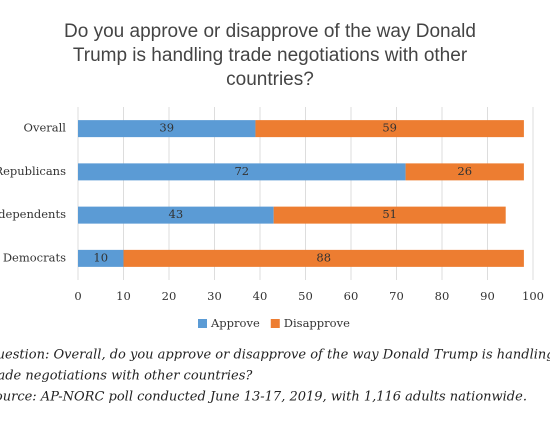 The height and width of the screenshot is (423, 550). What do you see at coordinates (34, 257) in the screenshot?
I see `y-tick-label: Democrats` at bounding box center [34, 257].